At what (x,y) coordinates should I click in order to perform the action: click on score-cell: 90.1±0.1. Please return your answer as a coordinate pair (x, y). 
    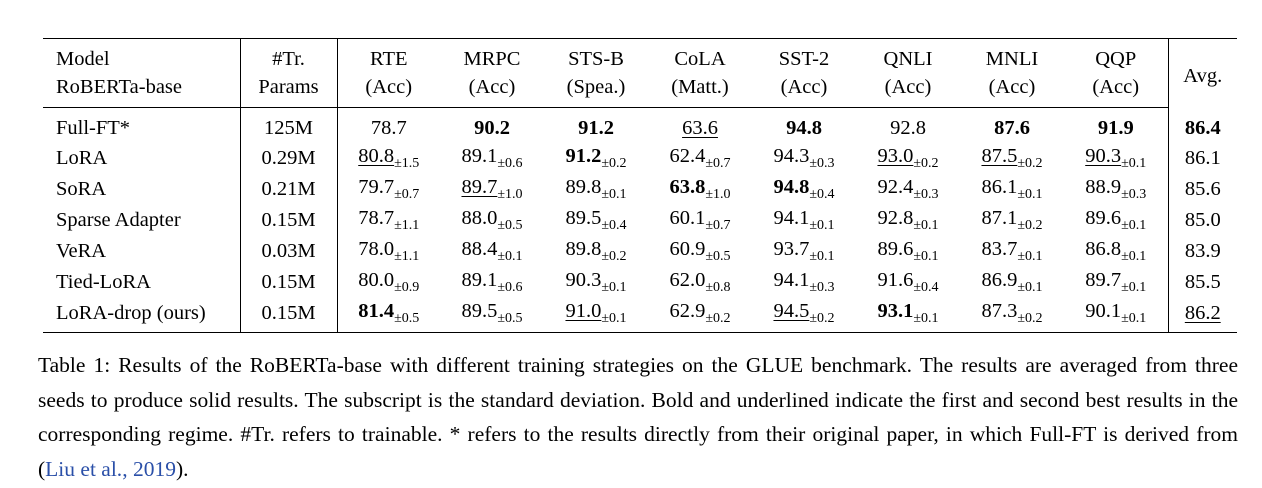
    Looking at the image, I should click on (1116, 315).